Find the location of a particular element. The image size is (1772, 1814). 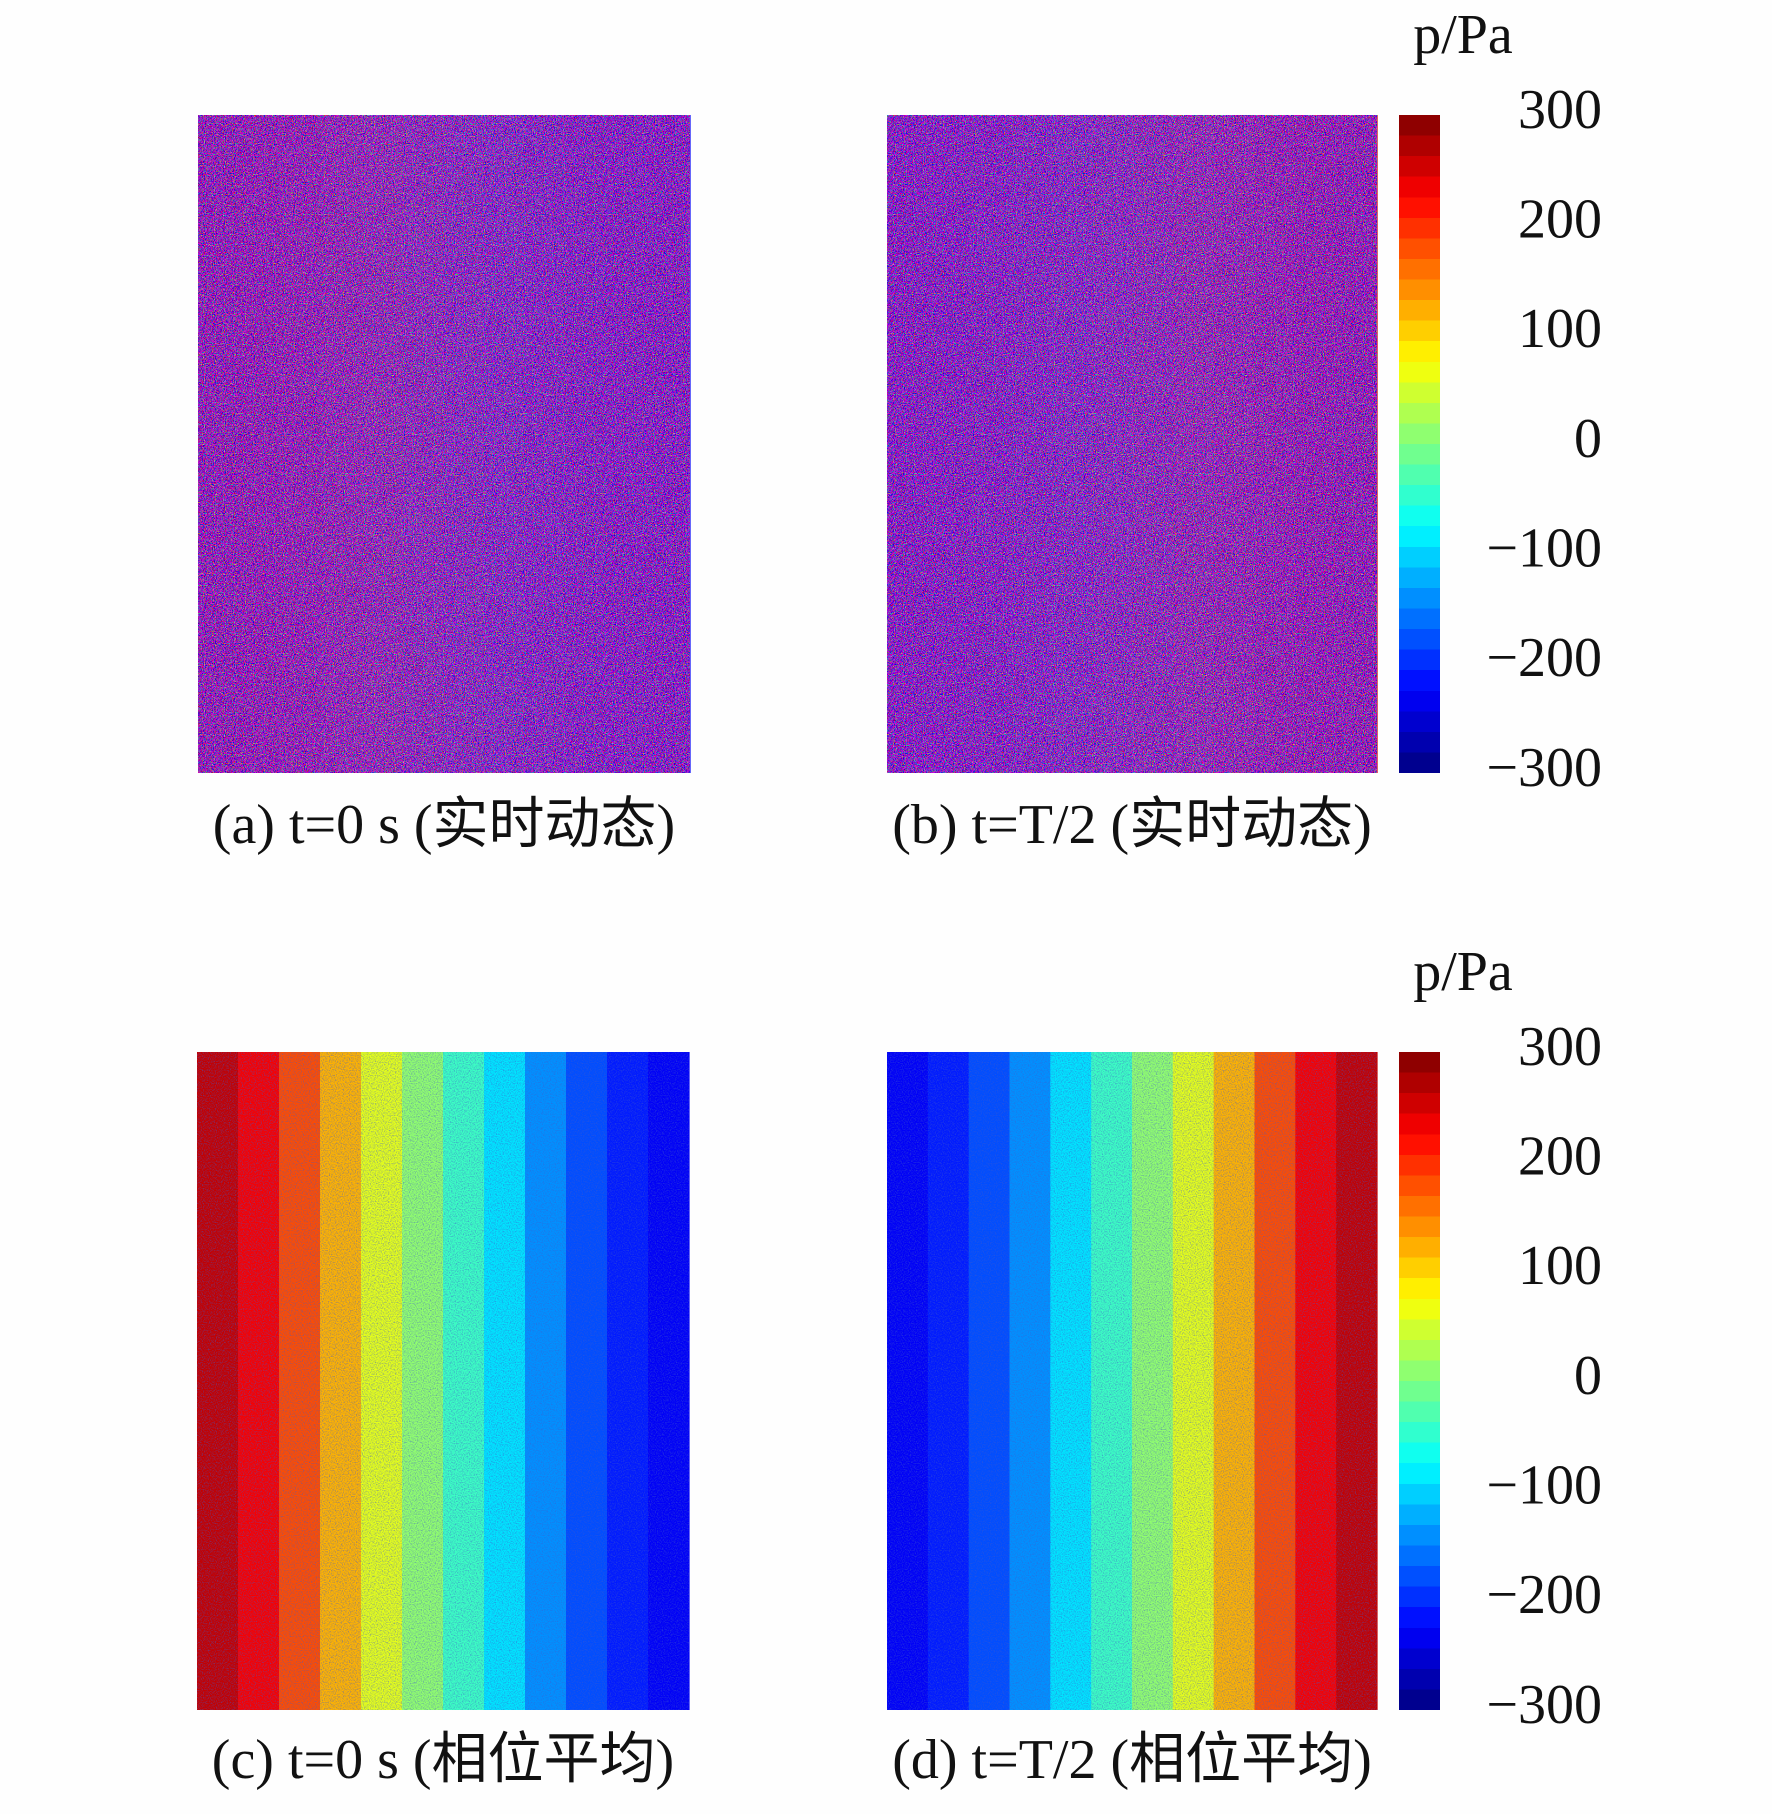

panel-caption: (d) t=T/2 (相位平均) is located at coordinates (1132, 1760).